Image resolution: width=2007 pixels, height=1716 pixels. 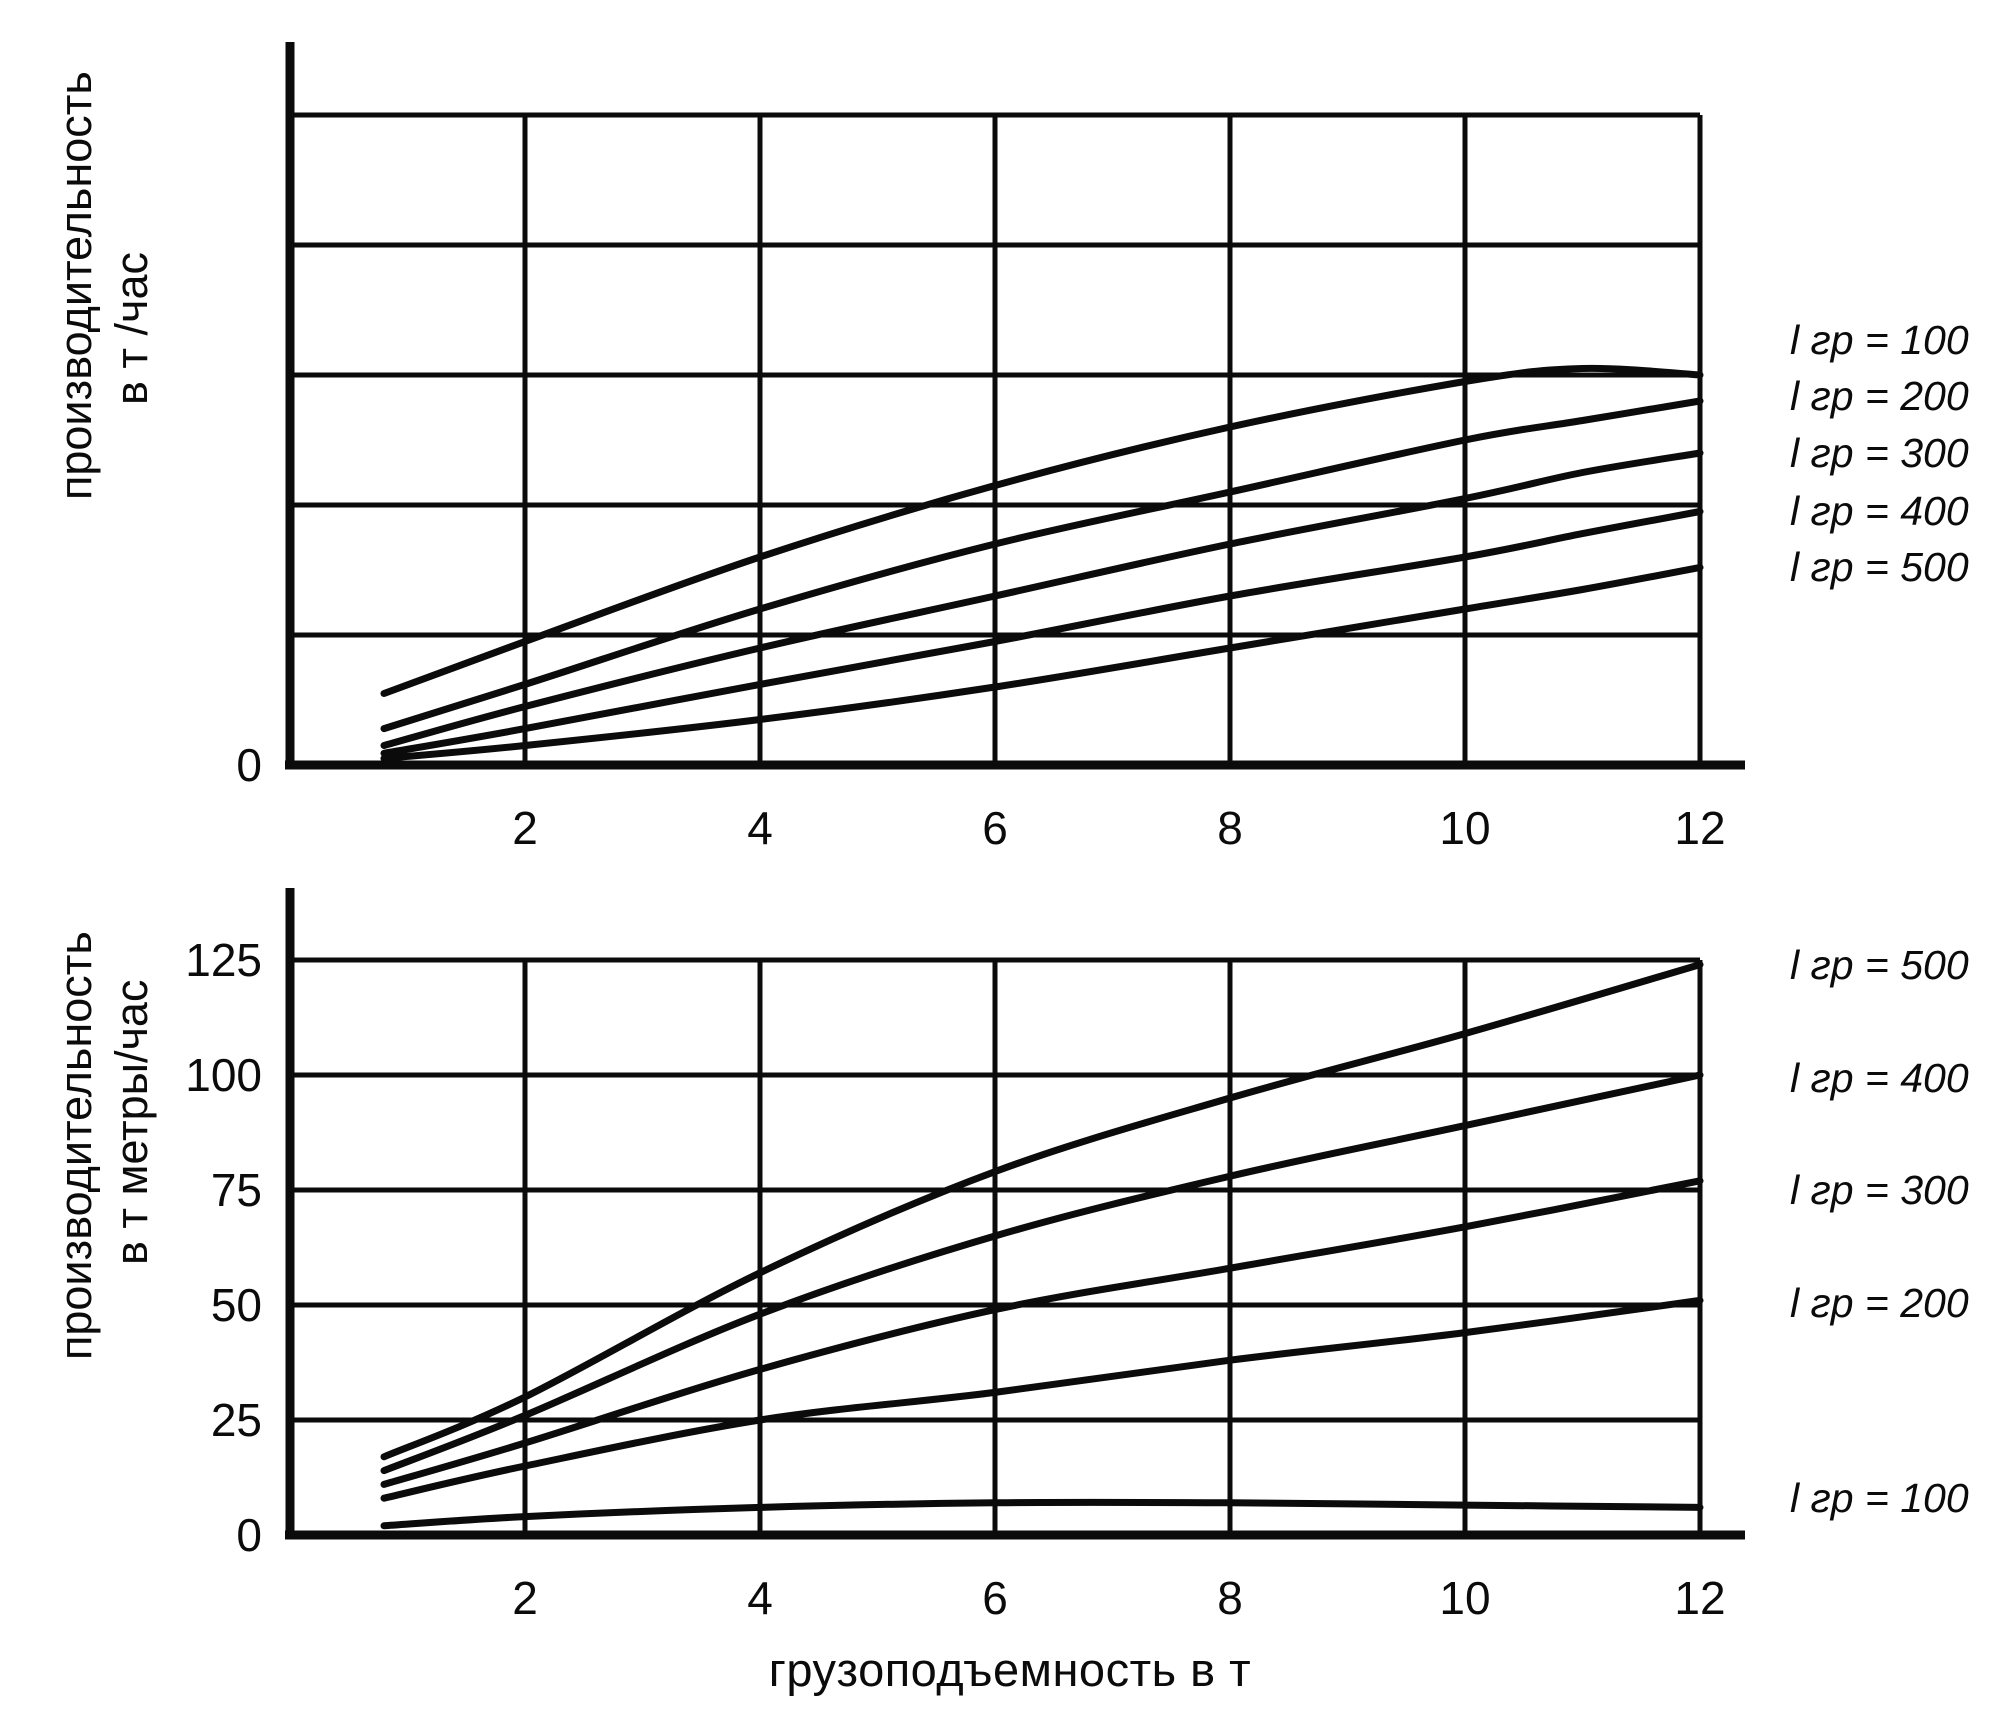 I want to click on y-tick-label: 50, so click(x=236, y=1305).